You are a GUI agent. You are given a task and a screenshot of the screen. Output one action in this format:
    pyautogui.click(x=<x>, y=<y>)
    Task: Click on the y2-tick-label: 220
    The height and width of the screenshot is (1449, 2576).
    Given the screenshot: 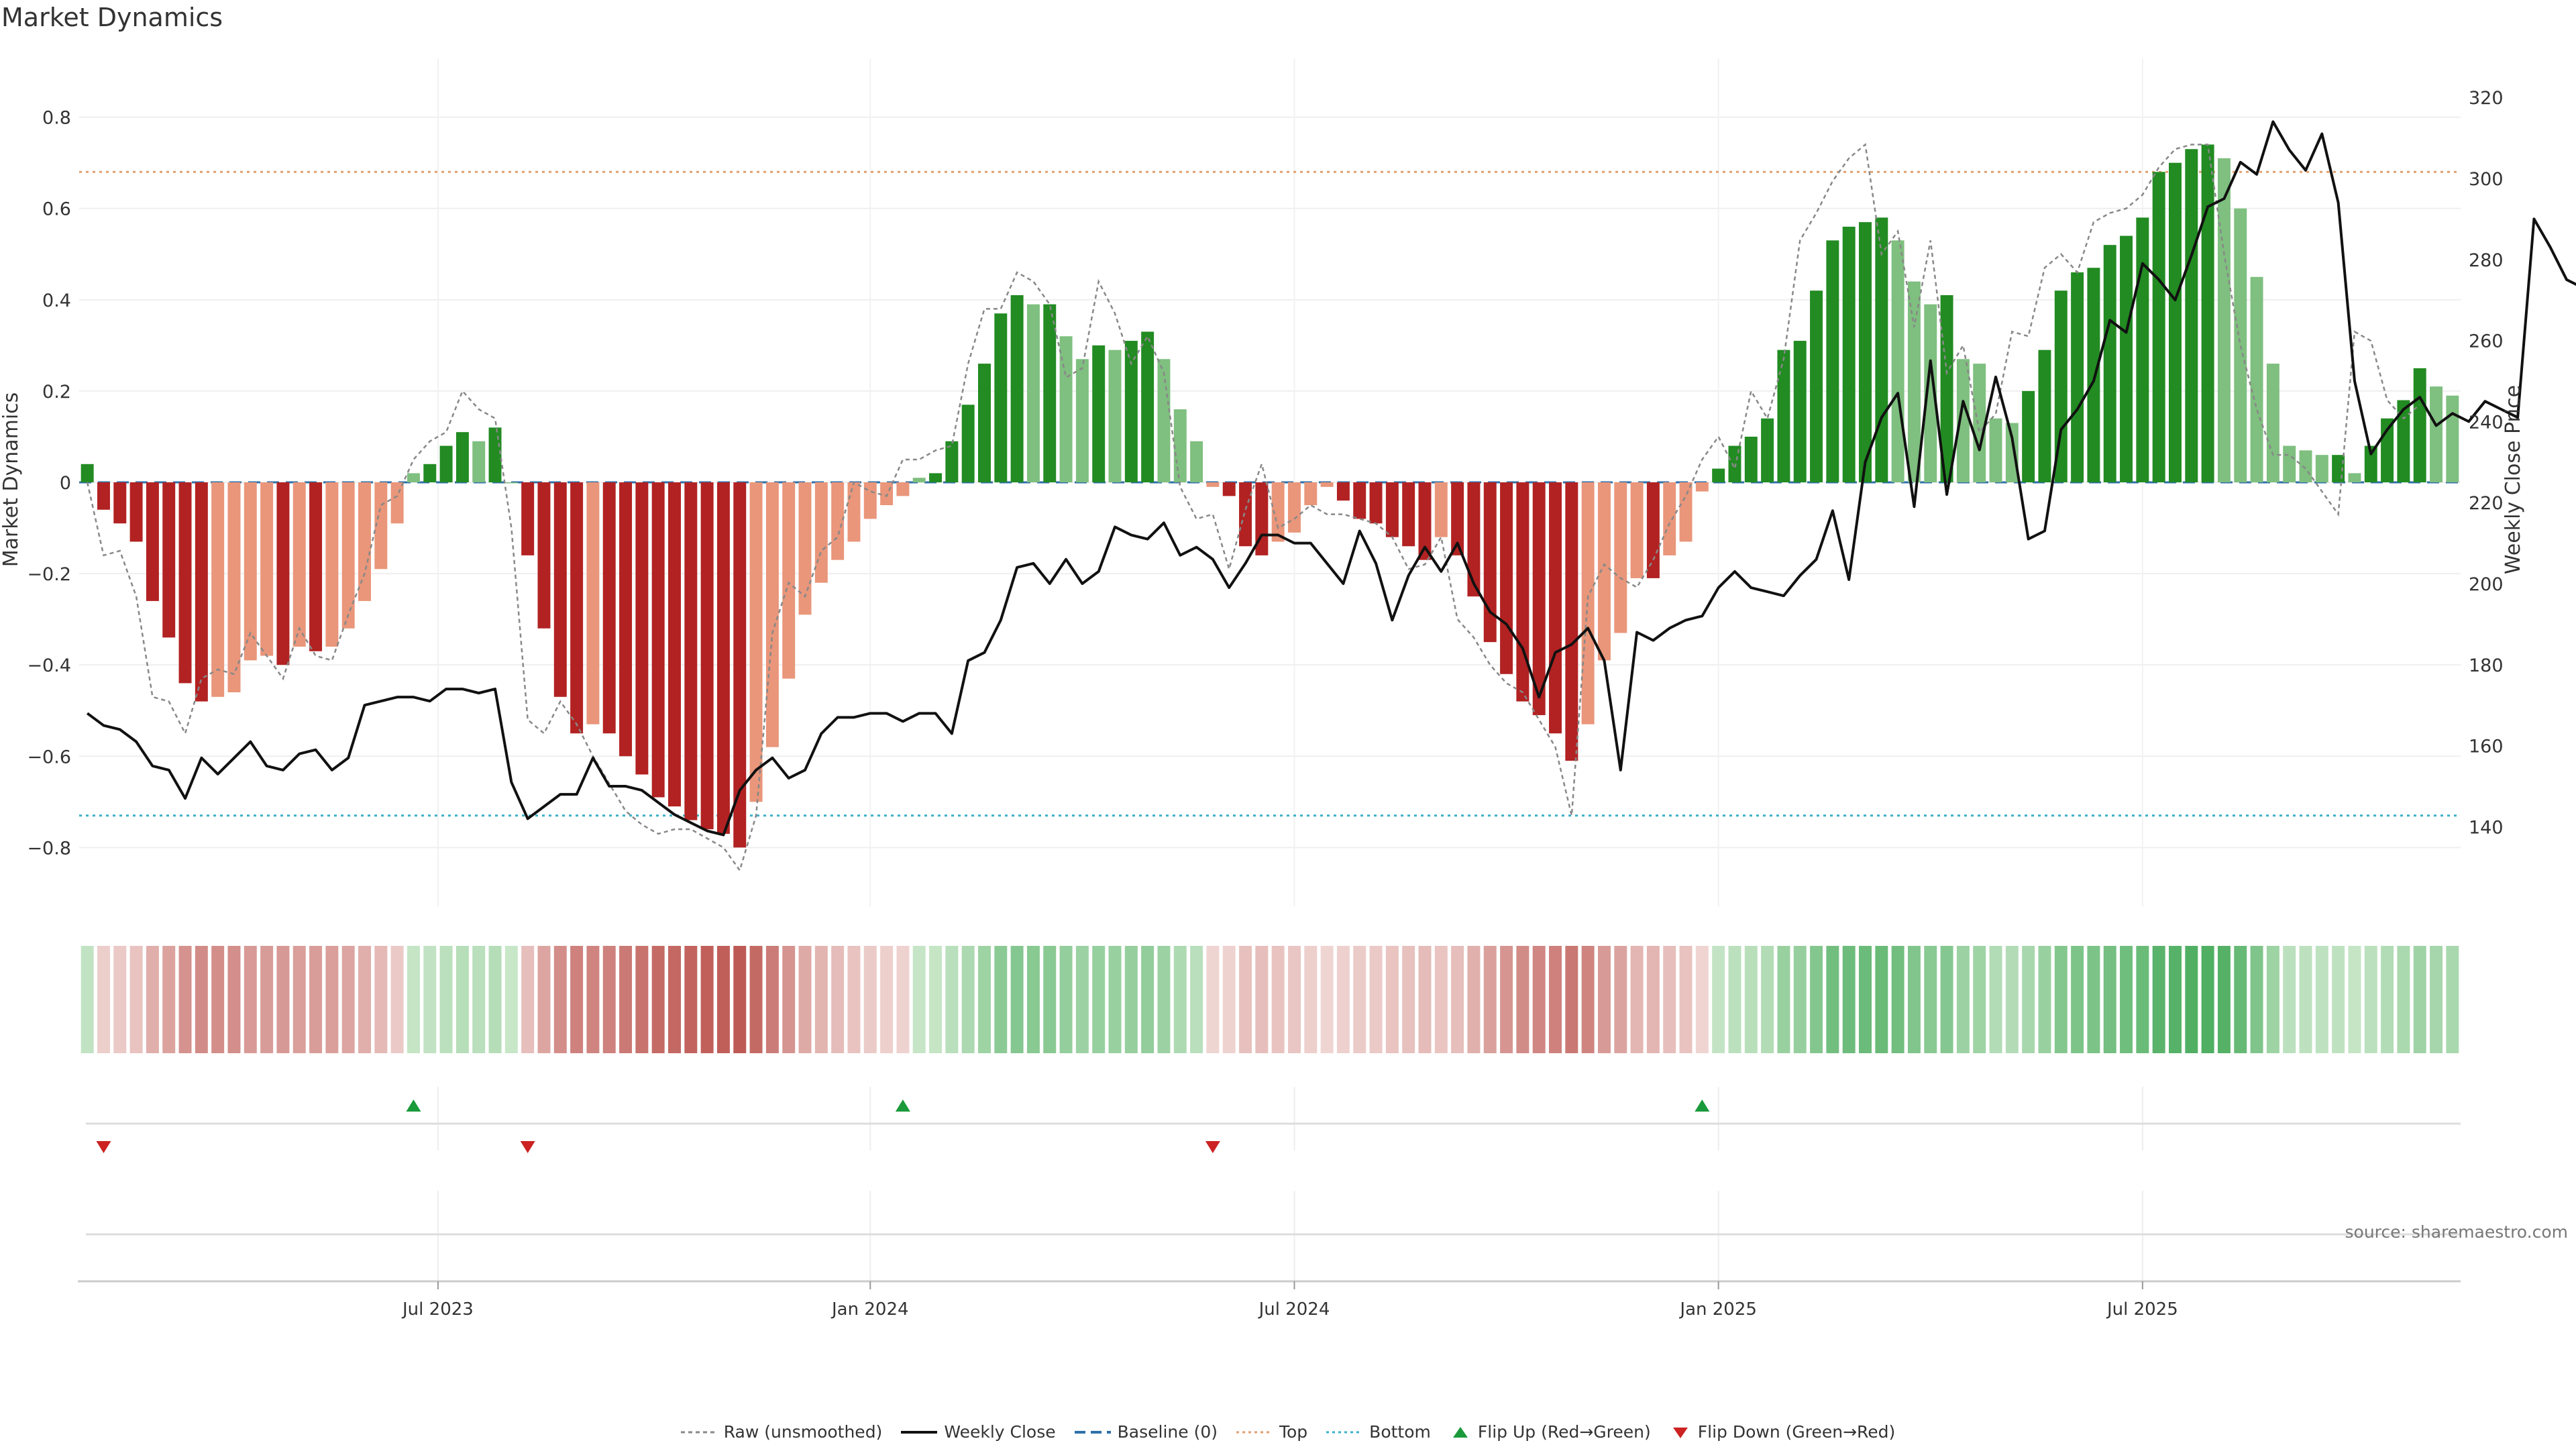 What is the action you would take?
    pyautogui.click(x=2486, y=503)
    